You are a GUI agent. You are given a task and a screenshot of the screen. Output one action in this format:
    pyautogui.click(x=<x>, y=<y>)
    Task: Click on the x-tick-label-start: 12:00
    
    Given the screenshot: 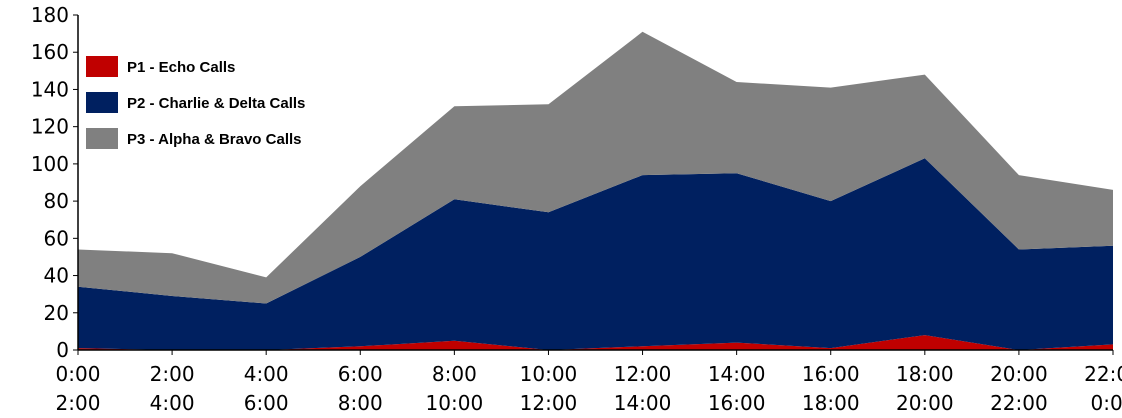 What is the action you would take?
    pyautogui.click(x=643, y=374)
    